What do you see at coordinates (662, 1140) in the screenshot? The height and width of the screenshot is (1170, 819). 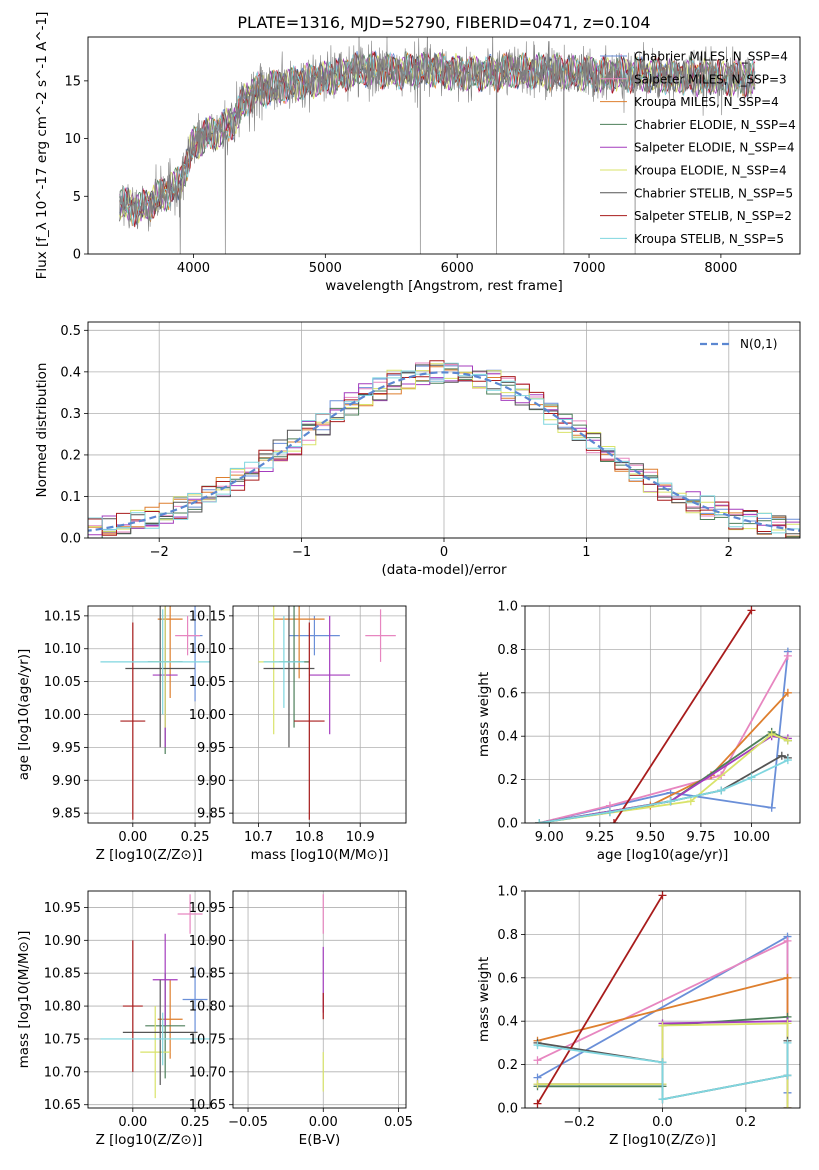 I see `x-axis-label: Z [log10(Z/Z⊙)]` at bounding box center [662, 1140].